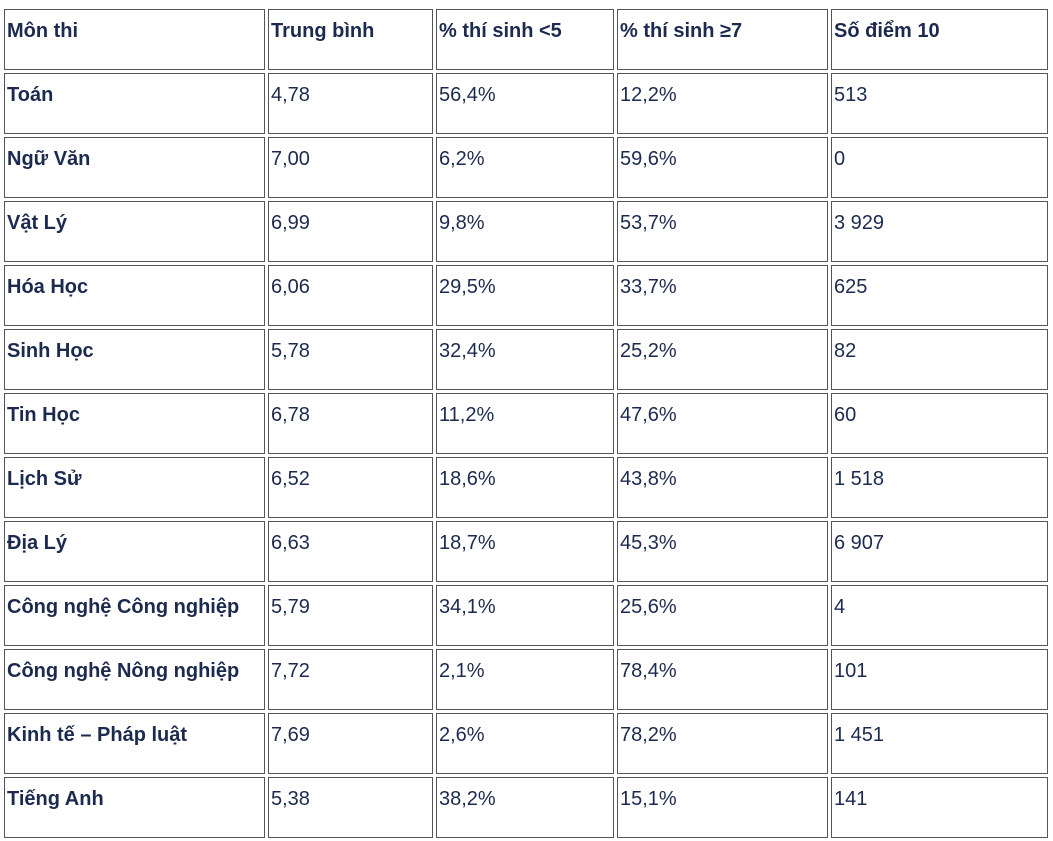  Describe the element at coordinates (939, 295) in the screenshot. I see `value-cell: 625` at that location.